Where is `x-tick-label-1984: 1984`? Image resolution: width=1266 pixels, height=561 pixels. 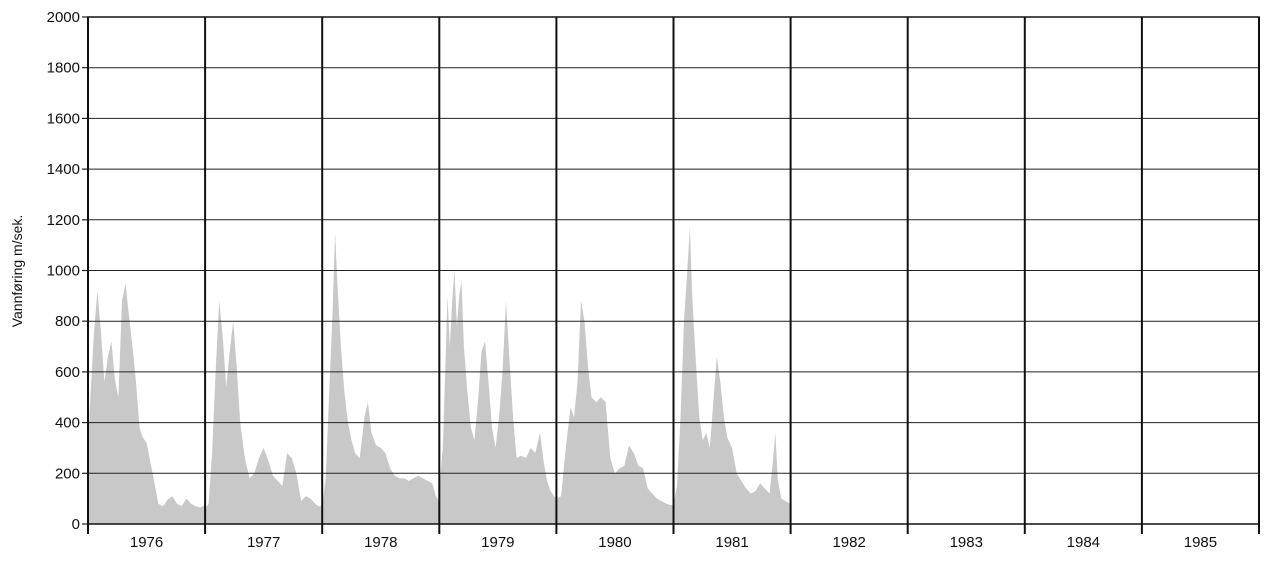
x-tick-label-1984: 1984 is located at coordinates (1083, 542).